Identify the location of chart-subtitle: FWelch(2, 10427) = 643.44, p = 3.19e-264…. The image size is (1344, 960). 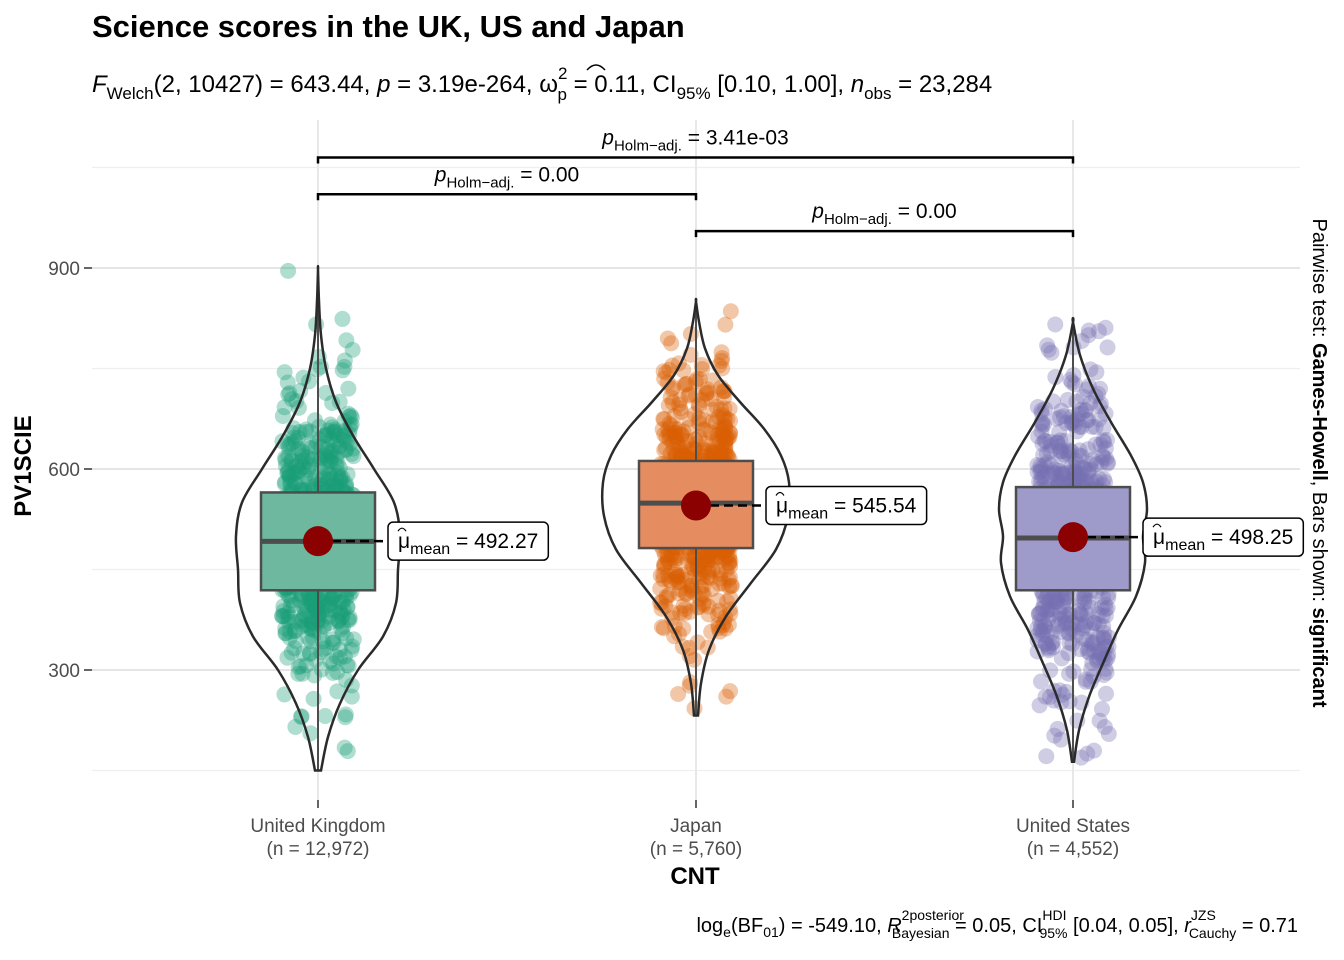
(542, 84).